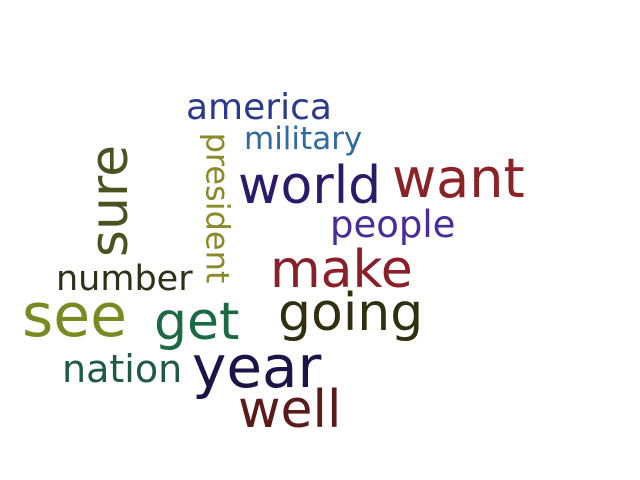  What do you see at coordinates (341, 270) in the screenshot?
I see `word-make: make` at bounding box center [341, 270].